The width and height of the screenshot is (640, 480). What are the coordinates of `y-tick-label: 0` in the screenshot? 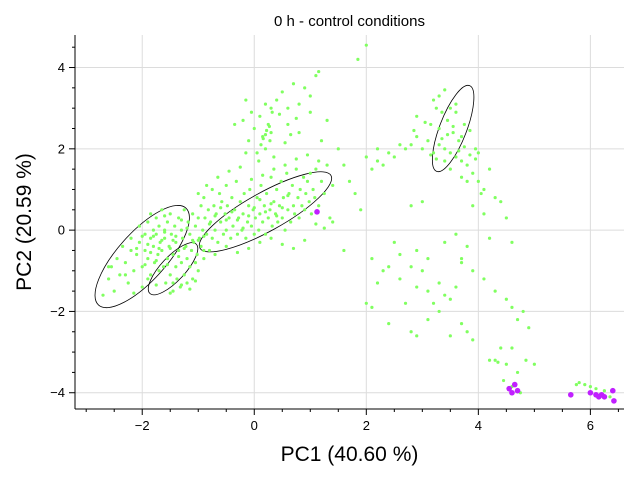 It's located at (61, 230).